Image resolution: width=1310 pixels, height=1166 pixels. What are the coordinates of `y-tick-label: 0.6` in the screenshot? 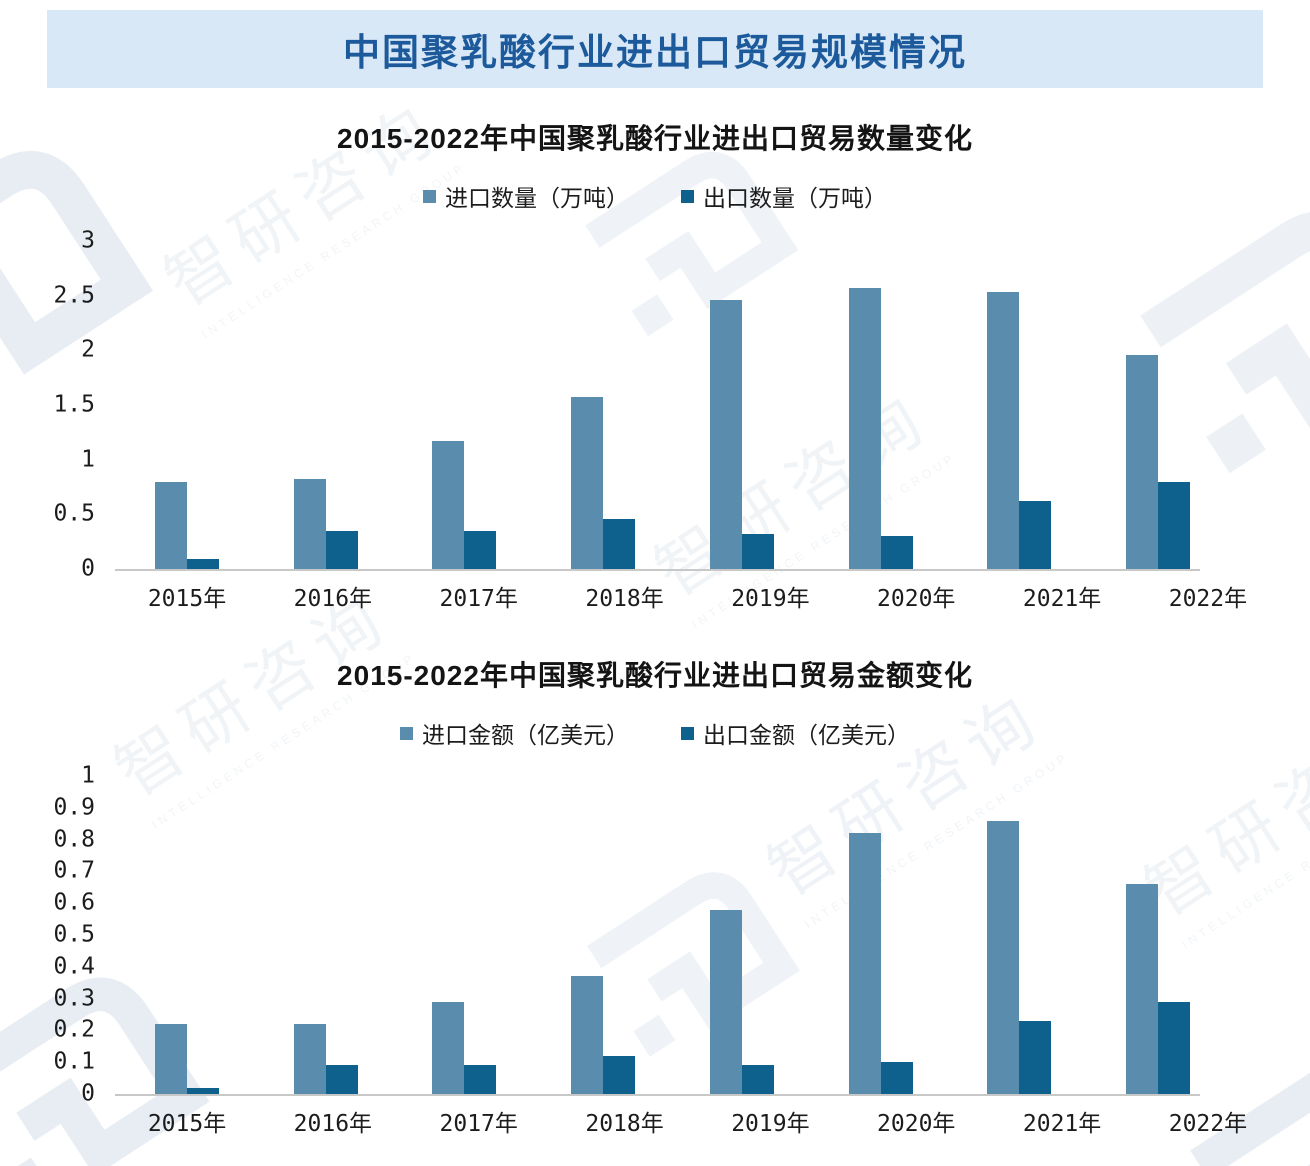 It's located at (74, 902).